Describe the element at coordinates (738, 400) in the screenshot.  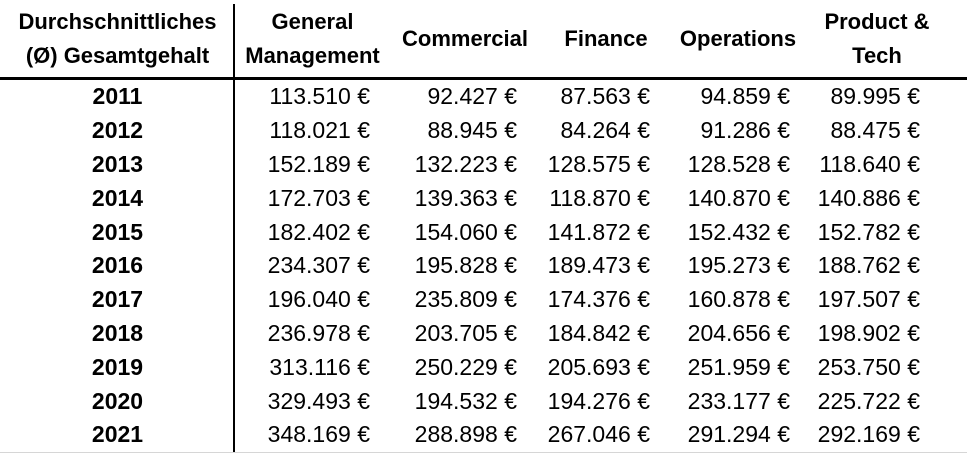
I see `value-cell-operations: 233.177 €` at that location.